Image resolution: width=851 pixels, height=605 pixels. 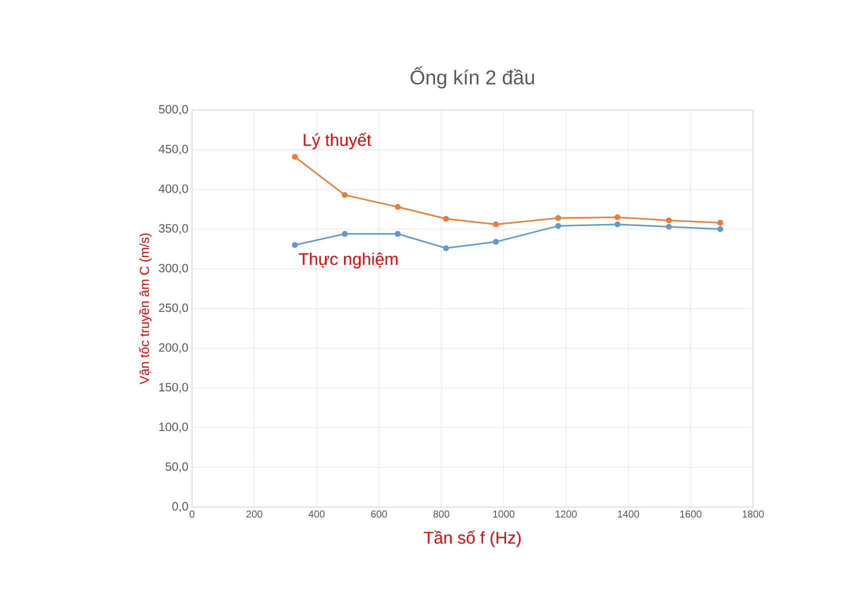 I want to click on x-tick-label: 600, so click(x=379, y=514).